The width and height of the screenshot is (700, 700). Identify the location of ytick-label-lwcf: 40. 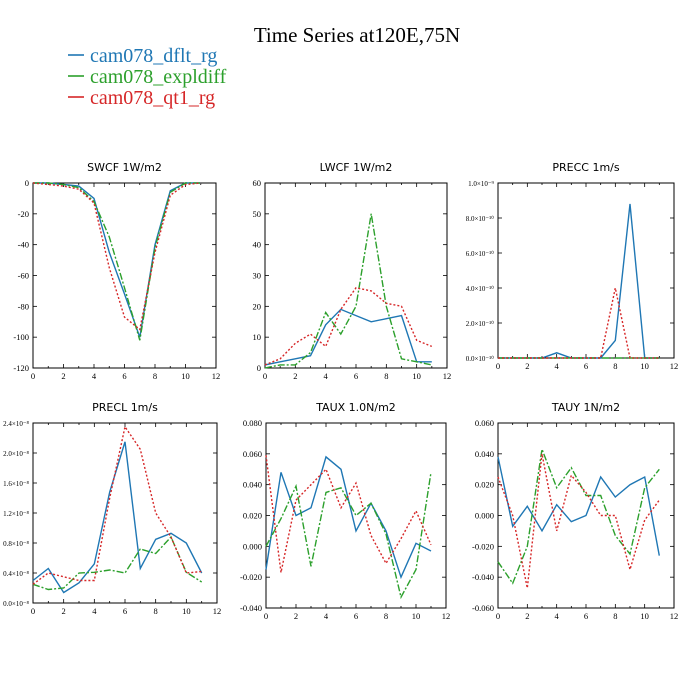
(257, 245).